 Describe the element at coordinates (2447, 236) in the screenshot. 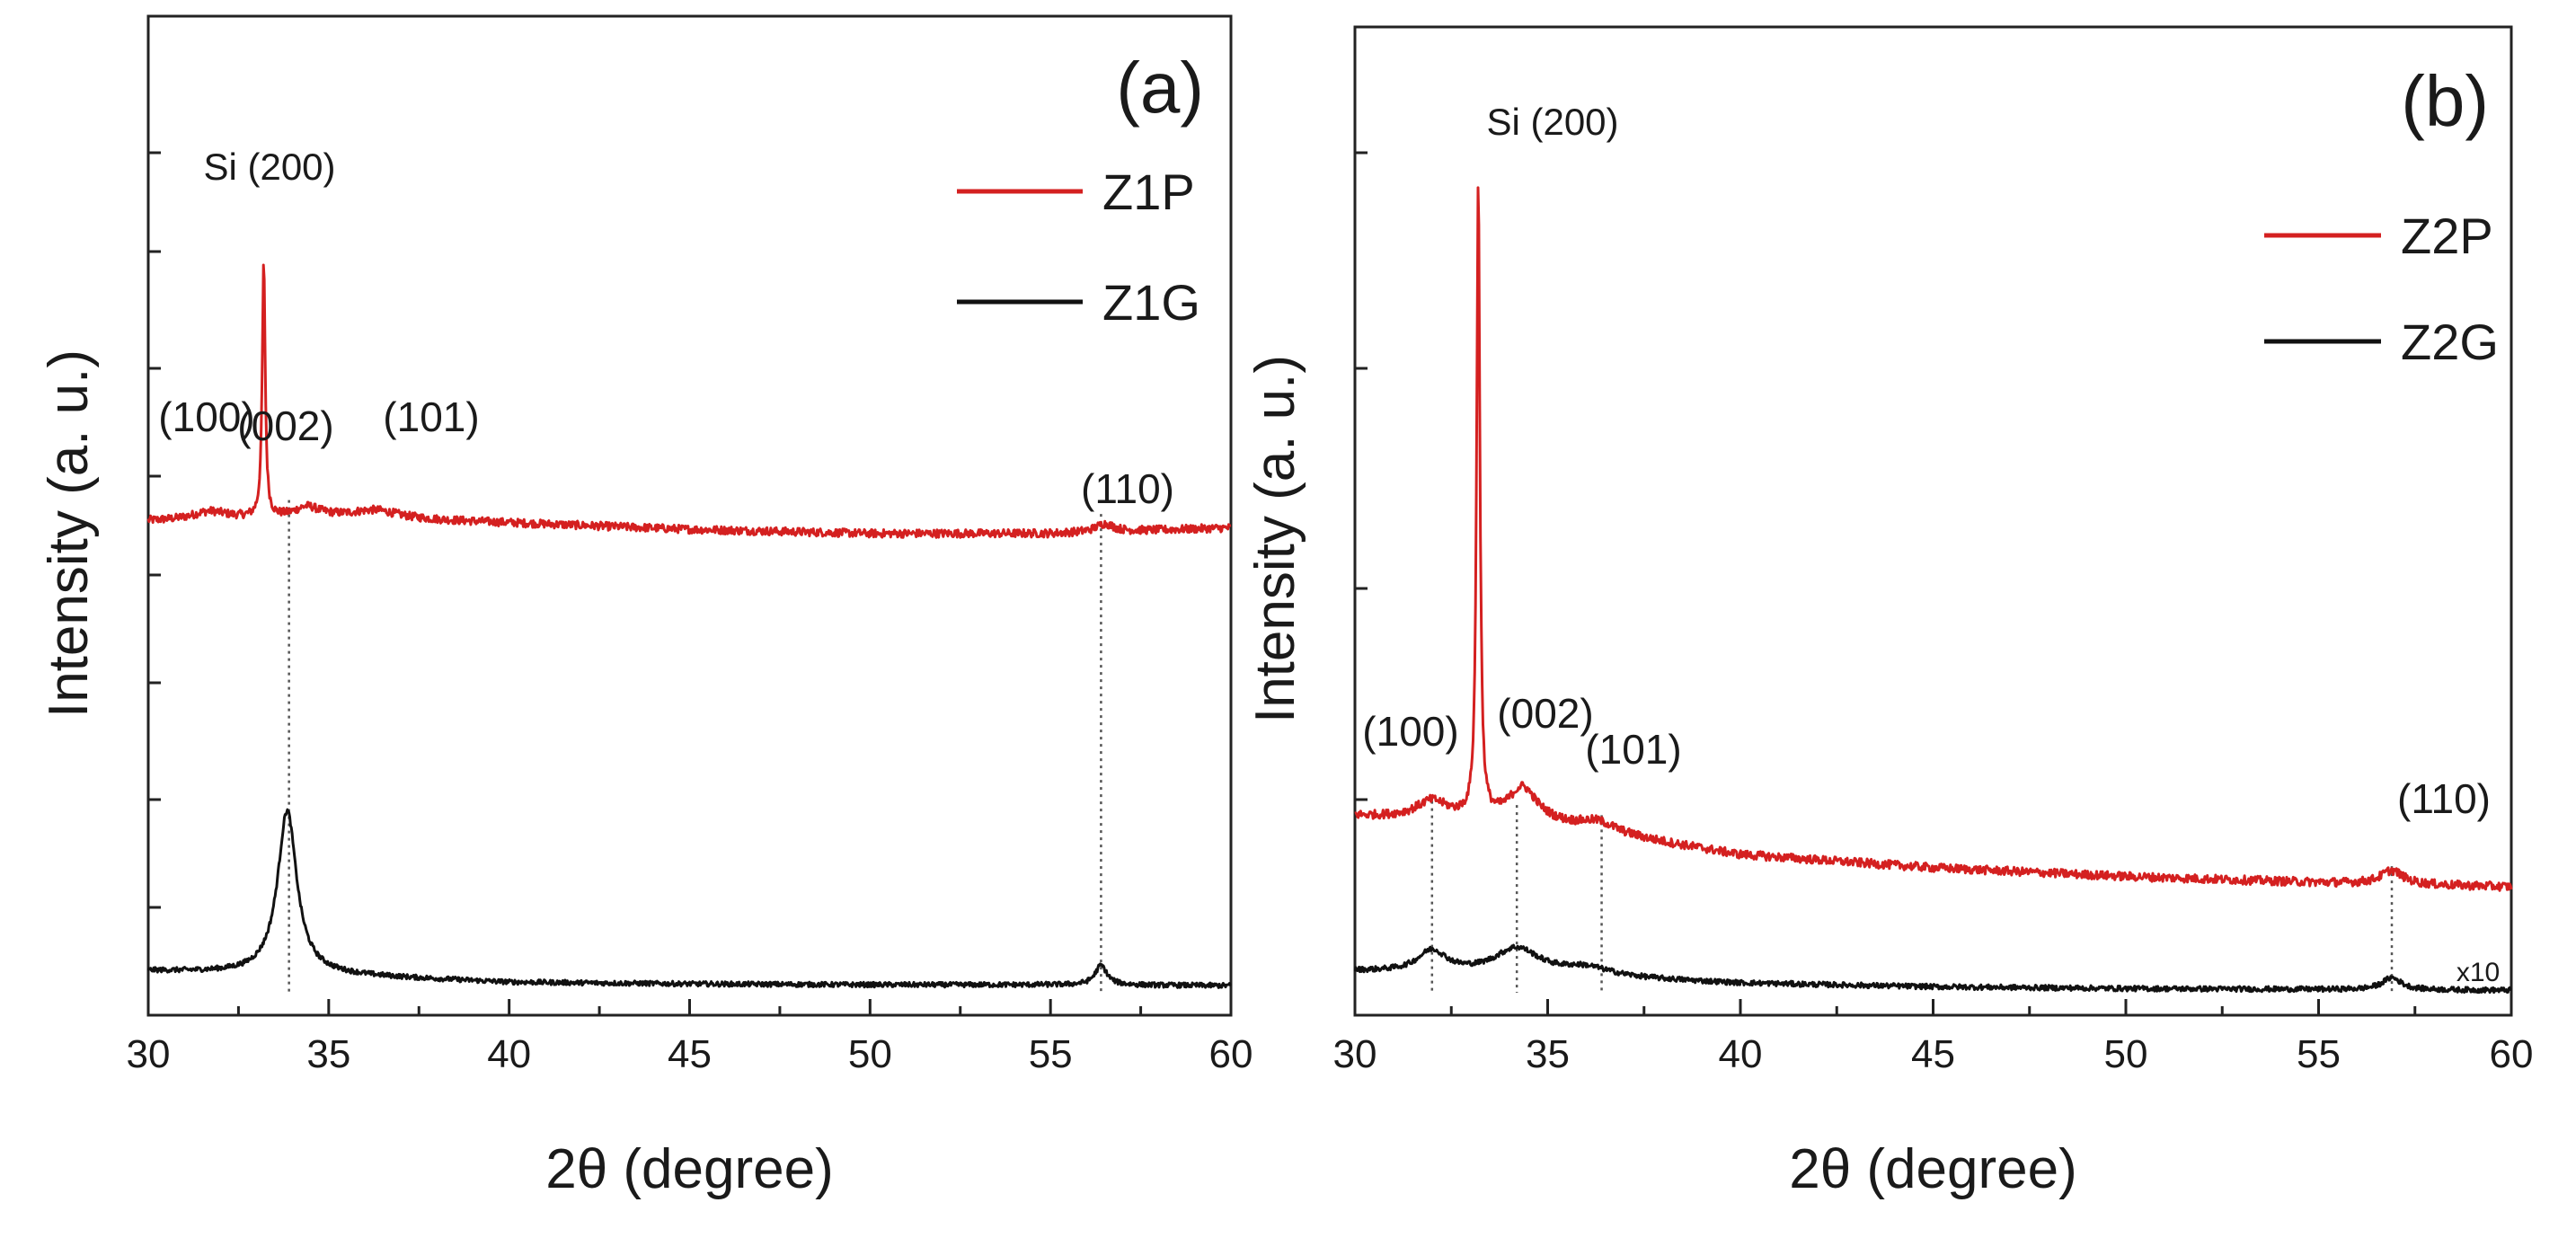

I see `legend-label-z2p: Z2P` at that location.